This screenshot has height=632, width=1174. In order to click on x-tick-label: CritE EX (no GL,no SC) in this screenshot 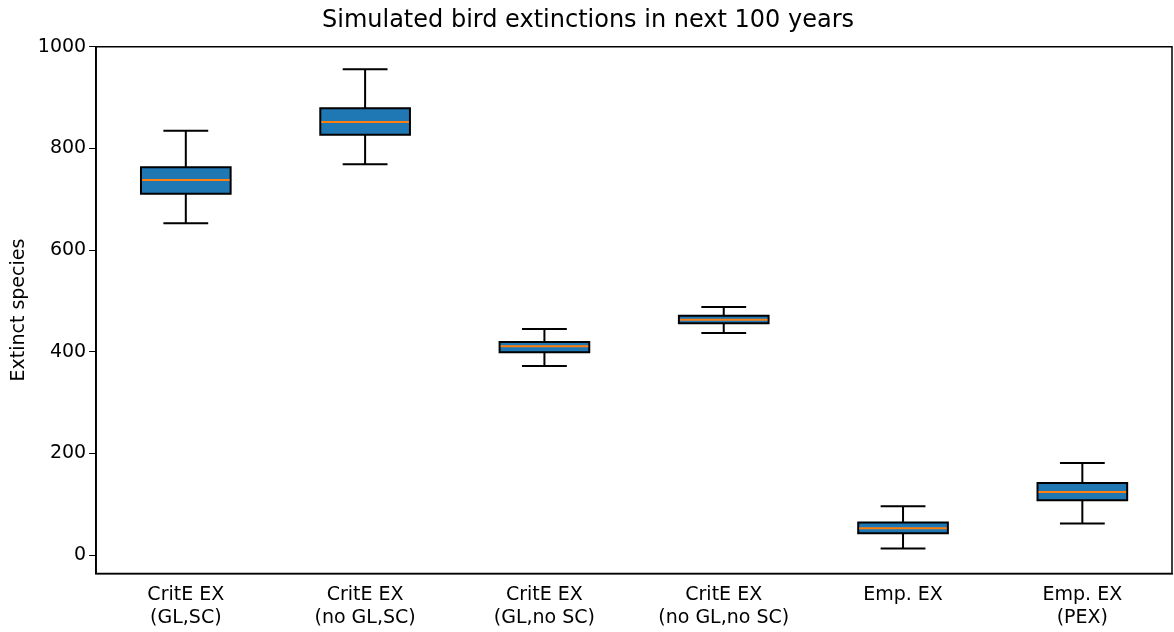, I will do `click(724, 604)`.